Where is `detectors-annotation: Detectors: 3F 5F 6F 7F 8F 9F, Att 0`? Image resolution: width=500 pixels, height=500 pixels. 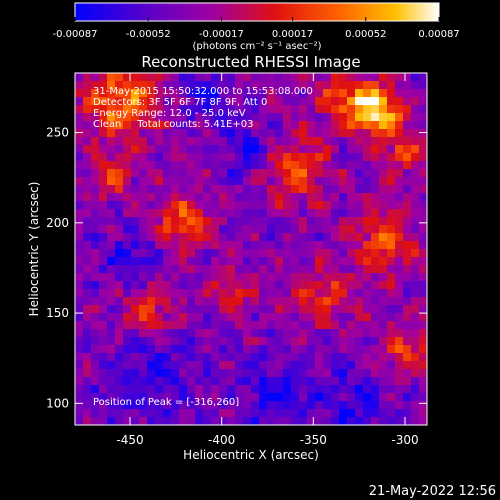 detectors-annotation: Detectors: 3F 5F 6F 7F 8F 9F, Att 0 is located at coordinates (180, 102).